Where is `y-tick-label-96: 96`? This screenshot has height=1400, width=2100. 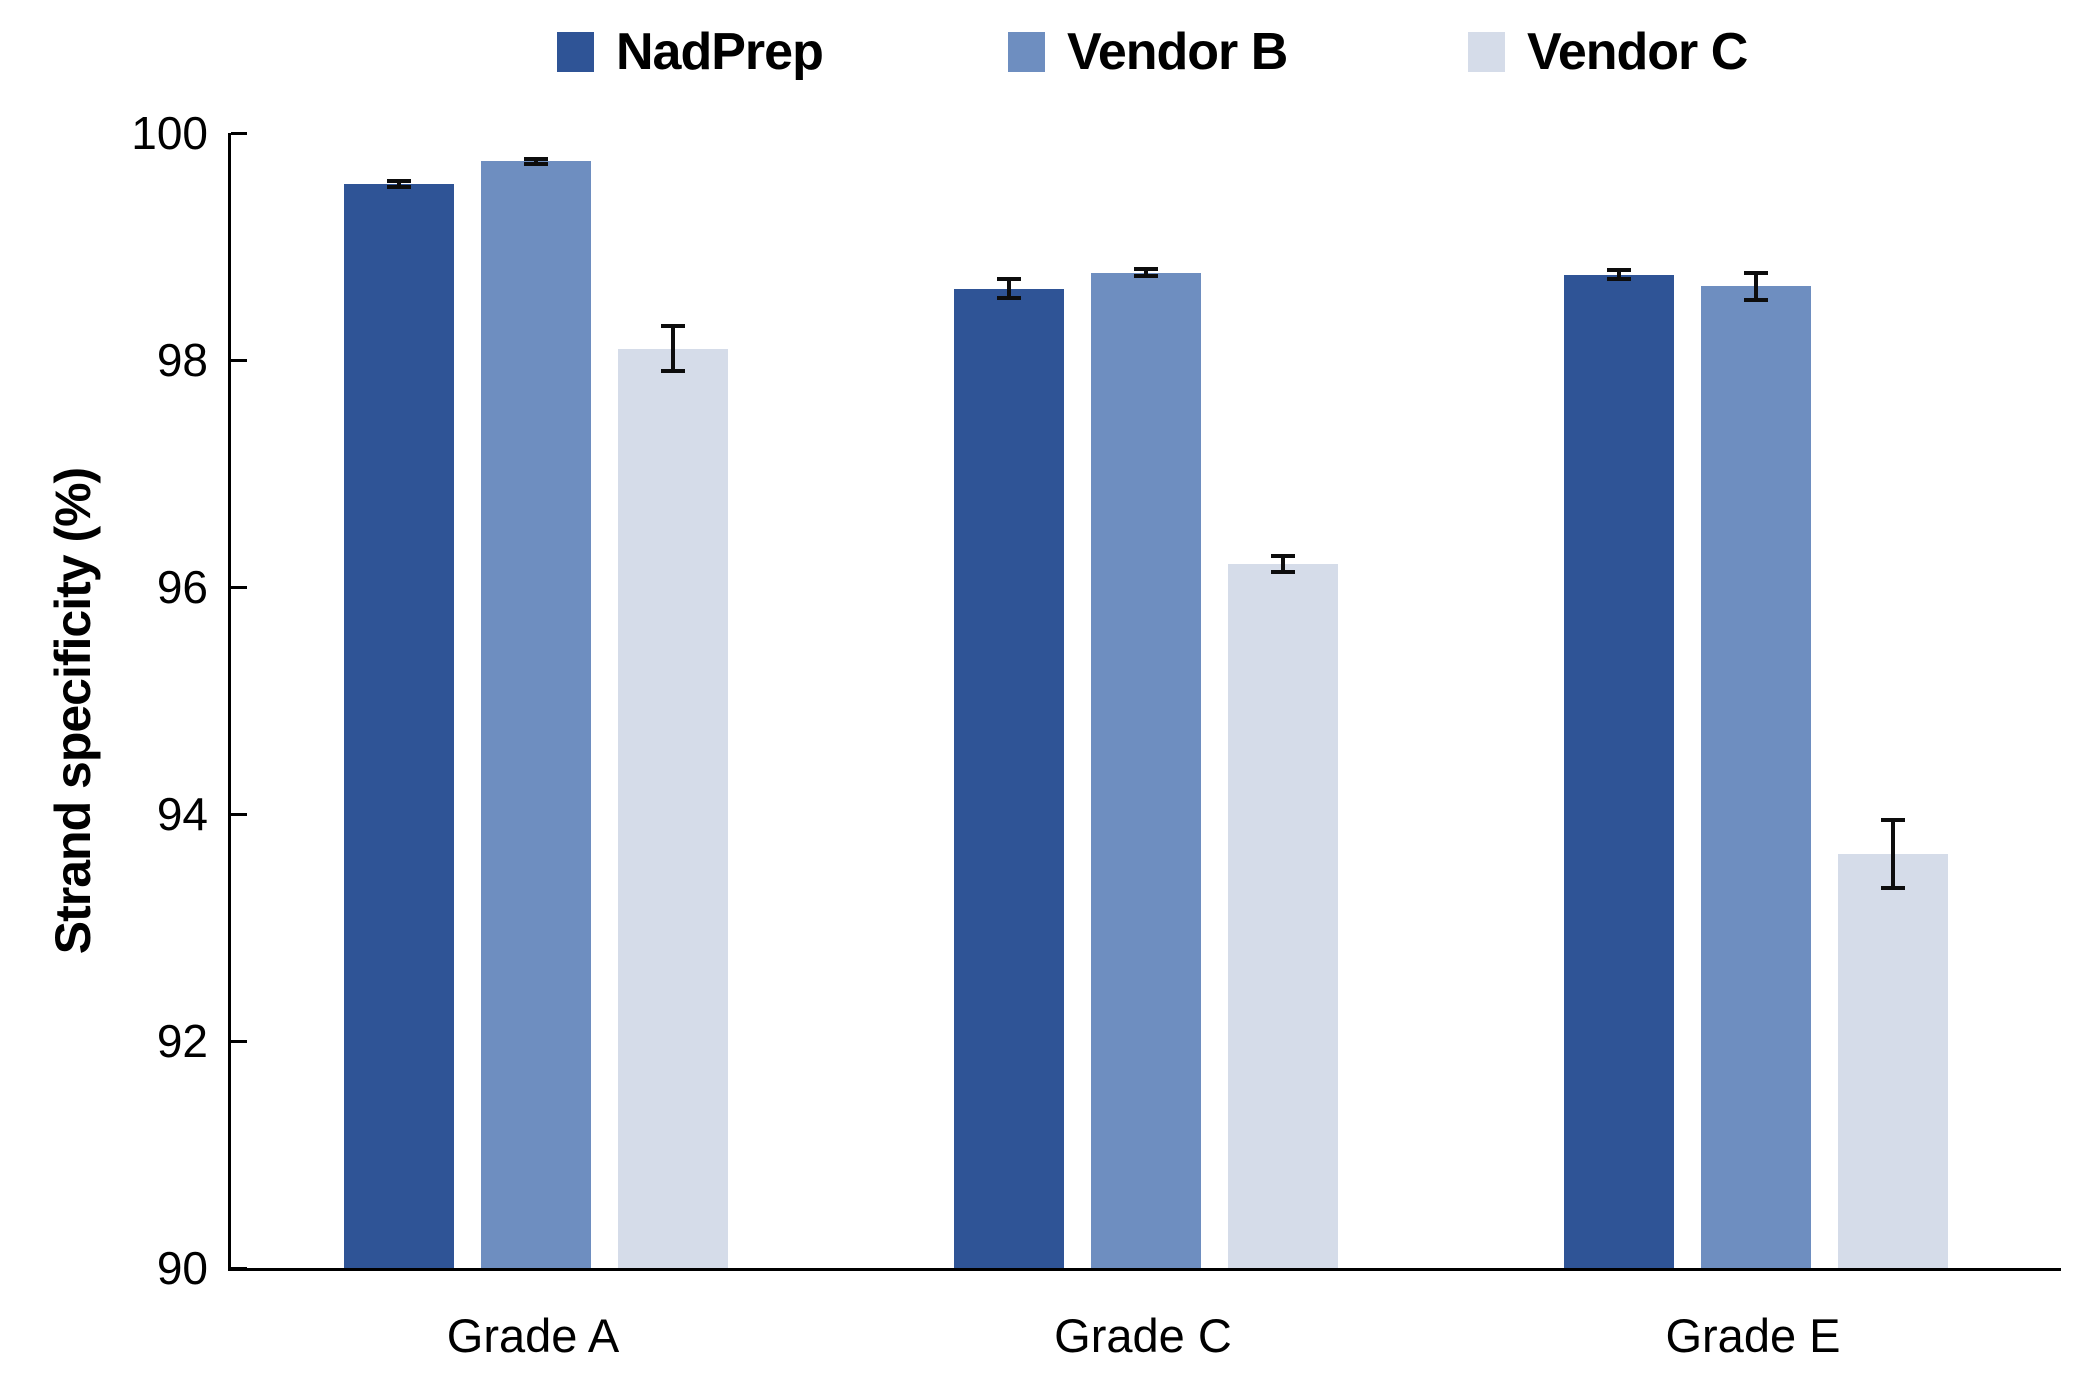 y-tick-label-96: 96 is located at coordinates (182, 587).